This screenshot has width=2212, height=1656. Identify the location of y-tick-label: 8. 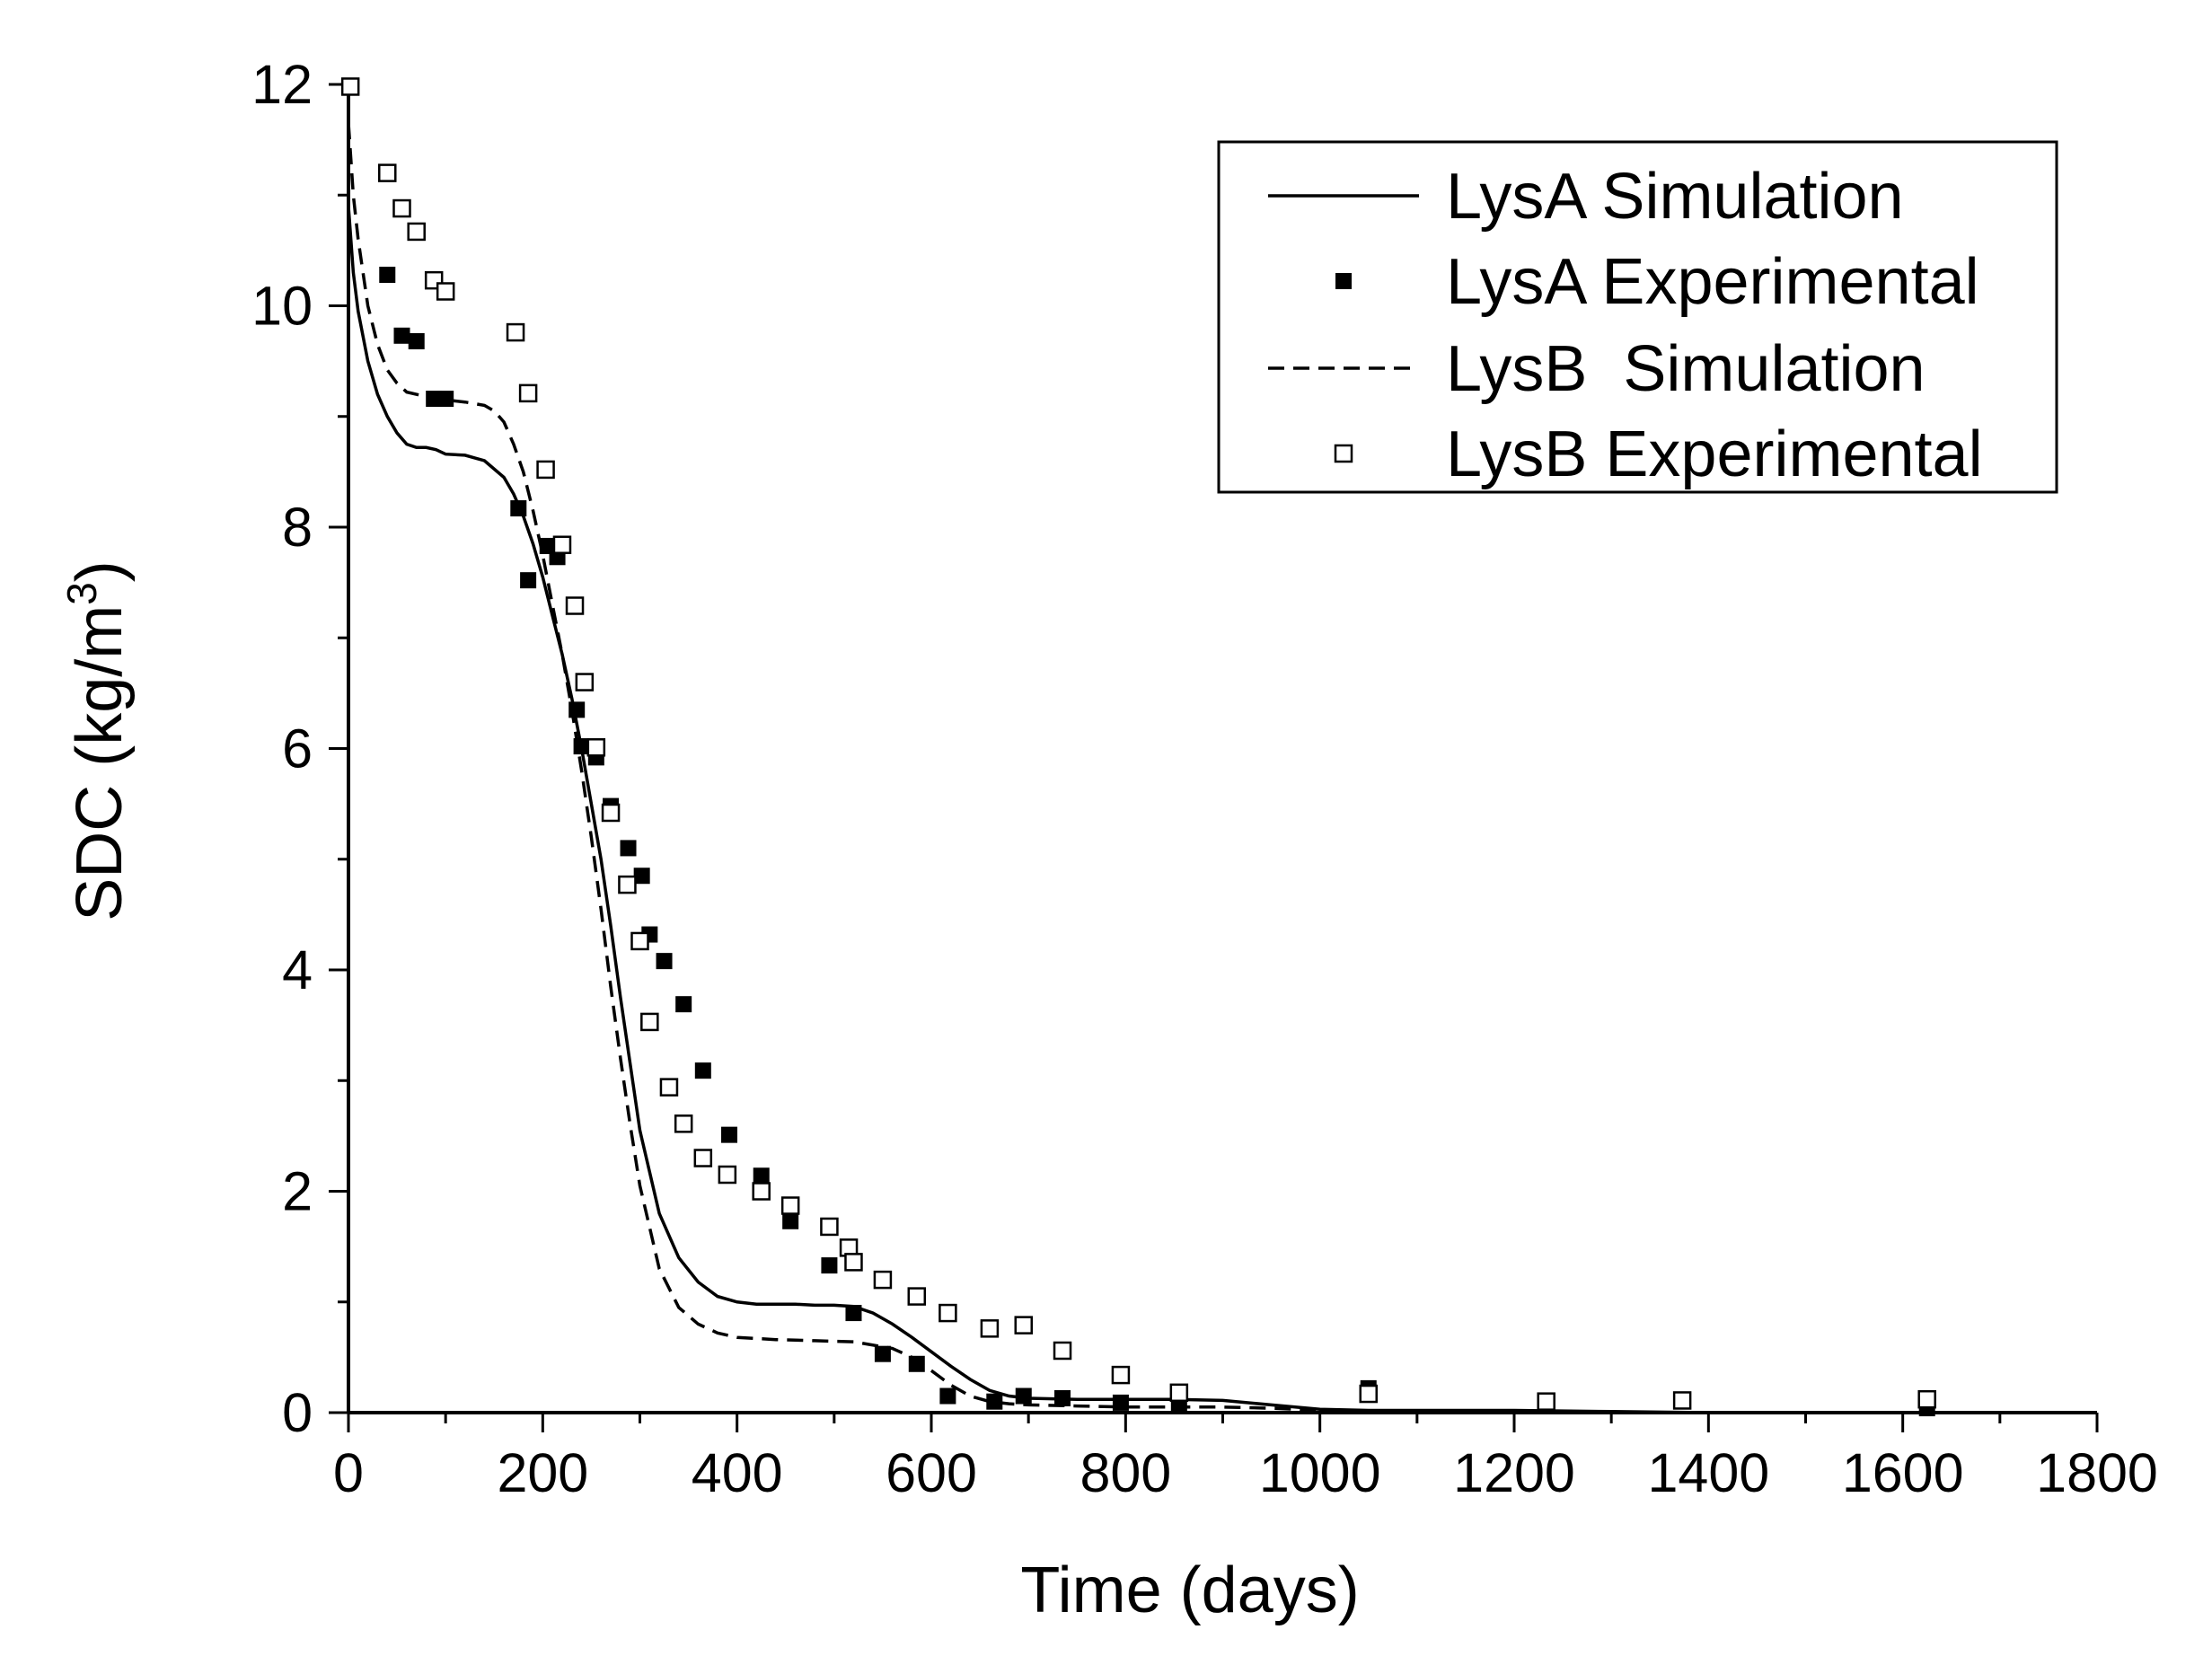
(297, 528).